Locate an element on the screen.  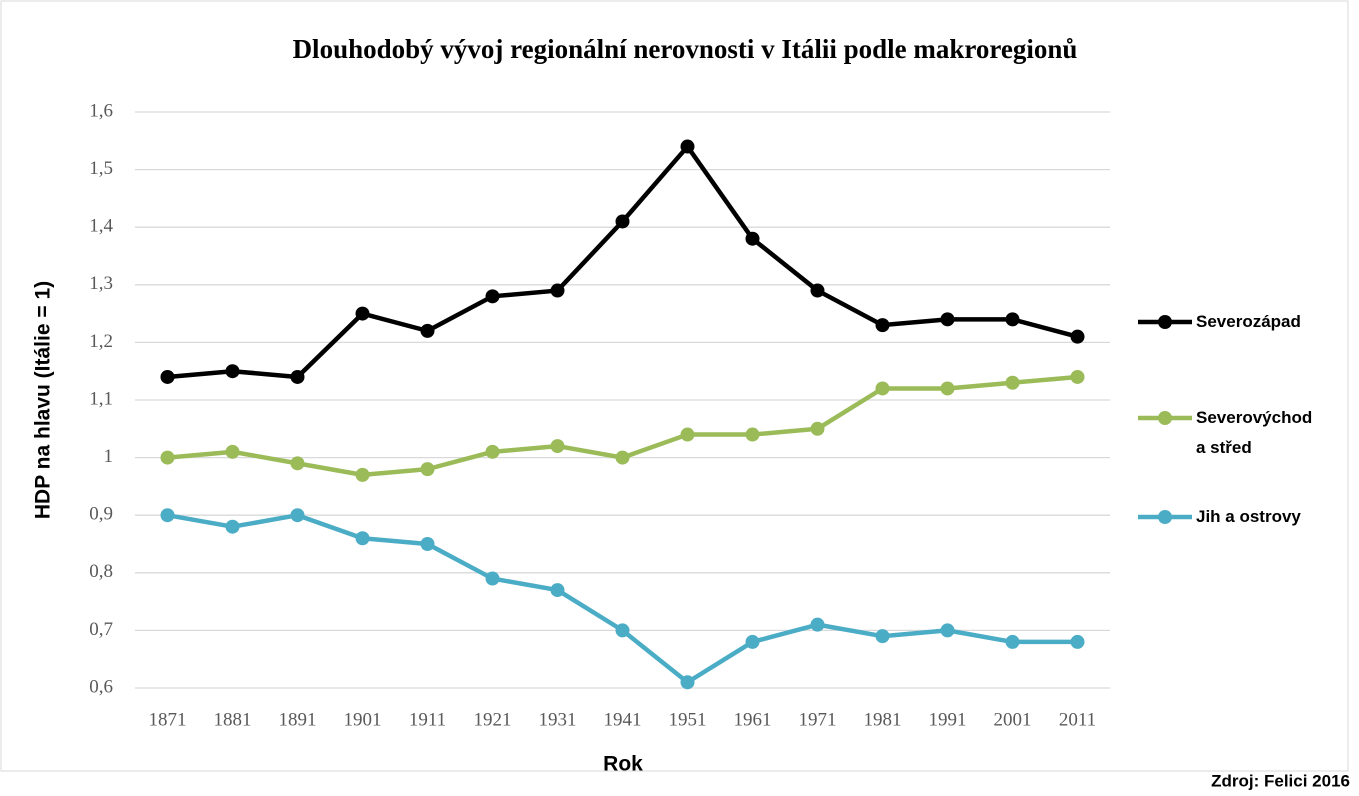
y-tick-label: 0,9 is located at coordinates (101, 514).